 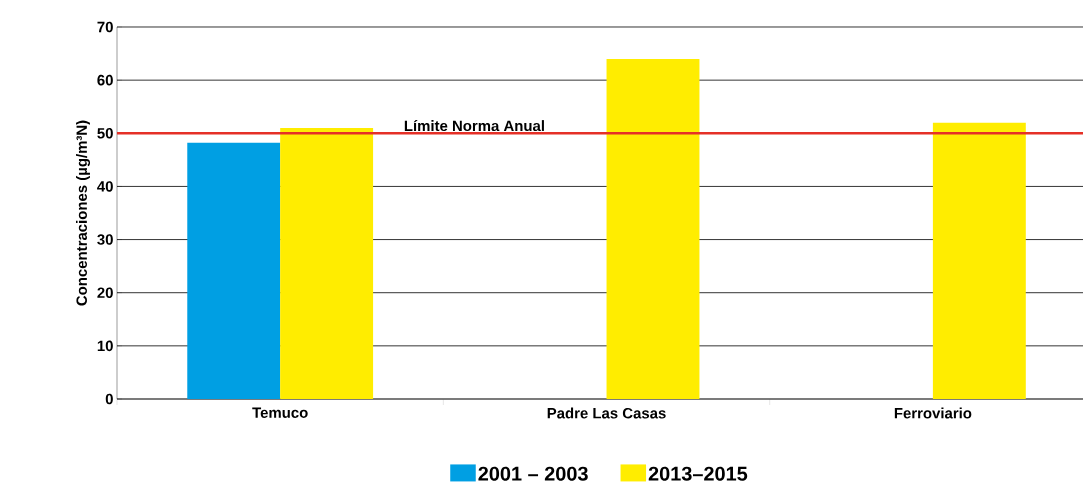 What do you see at coordinates (533, 473) in the screenshot?
I see `legend-label: 2001 – 2003` at bounding box center [533, 473].